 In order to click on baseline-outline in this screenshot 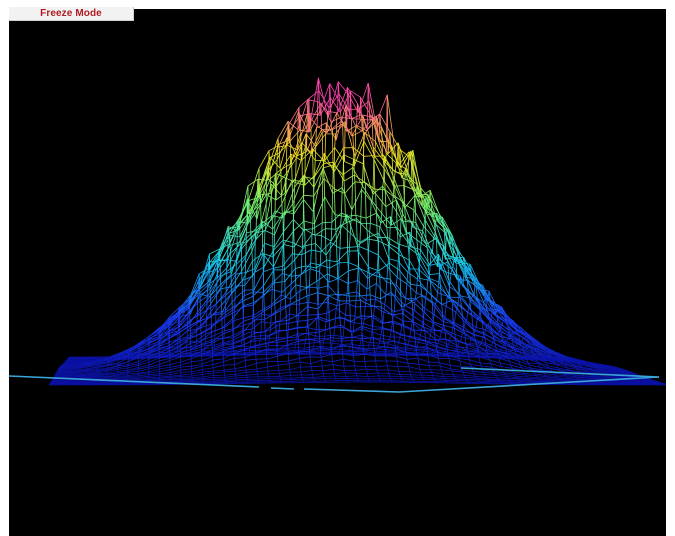, I will do `click(334, 380)`.